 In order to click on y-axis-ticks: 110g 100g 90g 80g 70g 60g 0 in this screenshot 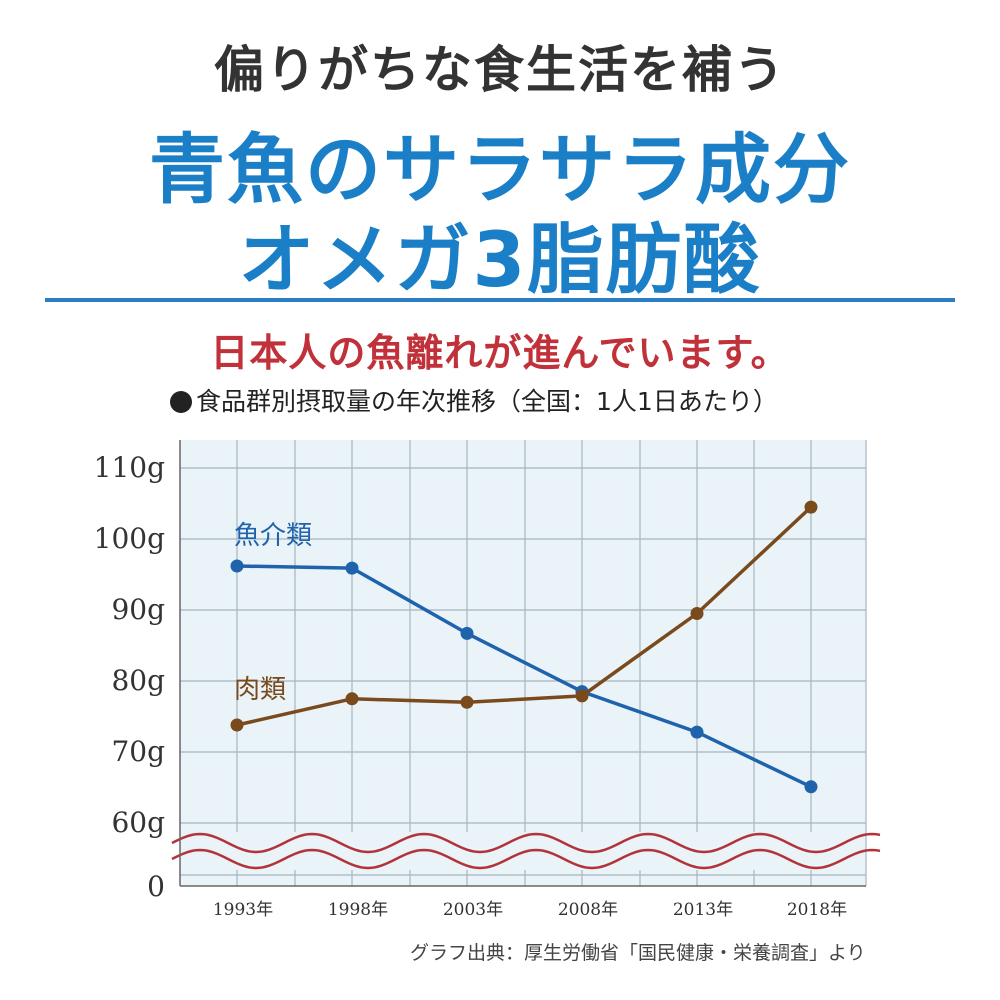, I will do `click(129, 677)`.